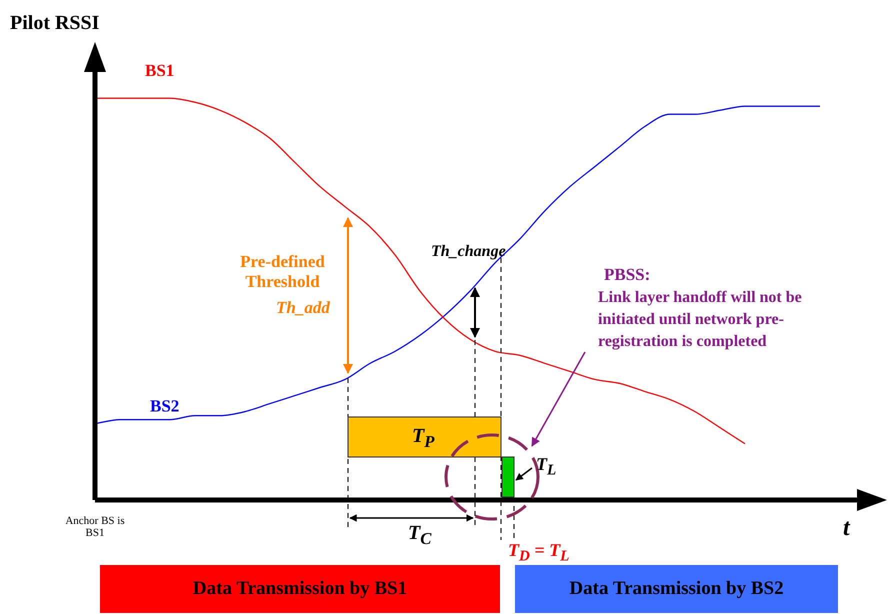 The image size is (889, 614). I want to click on text: Data Transmission by BS1, so click(300, 589).